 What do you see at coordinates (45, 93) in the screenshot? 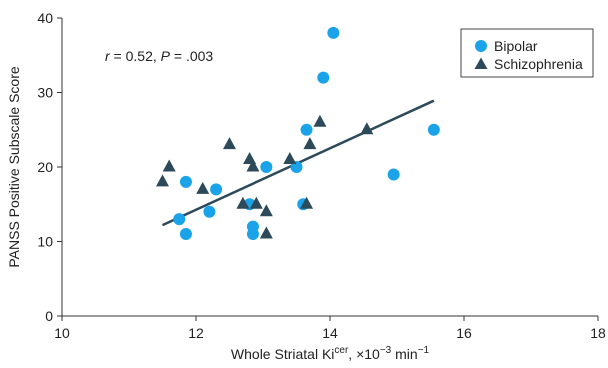
I see `y-tick-label: 30` at bounding box center [45, 93].